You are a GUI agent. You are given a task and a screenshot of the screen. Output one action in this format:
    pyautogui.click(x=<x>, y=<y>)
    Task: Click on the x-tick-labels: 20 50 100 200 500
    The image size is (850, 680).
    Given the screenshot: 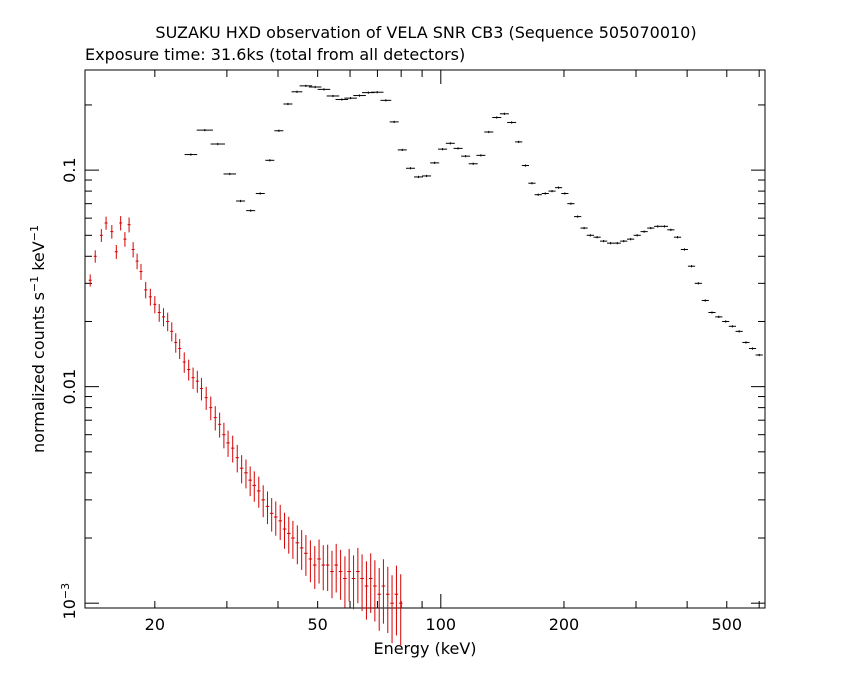 What is the action you would take?
    pyautogui.click(x=443, y=624)
    